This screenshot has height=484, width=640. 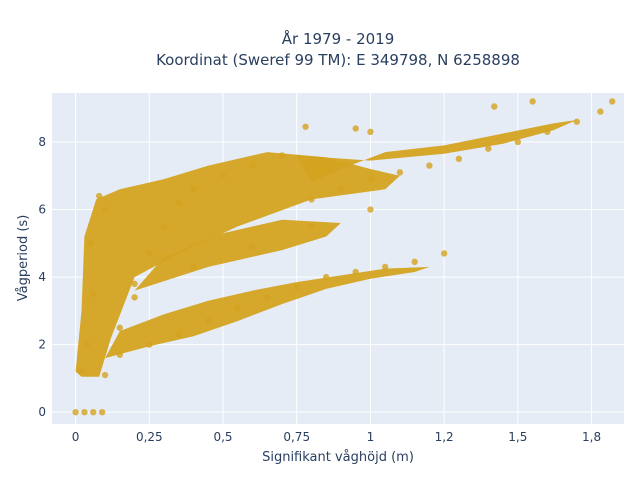 What do you see at coordinates (237, 255) in the screenshot?
I see `mid-density-region` at bounding box center [237, 255].